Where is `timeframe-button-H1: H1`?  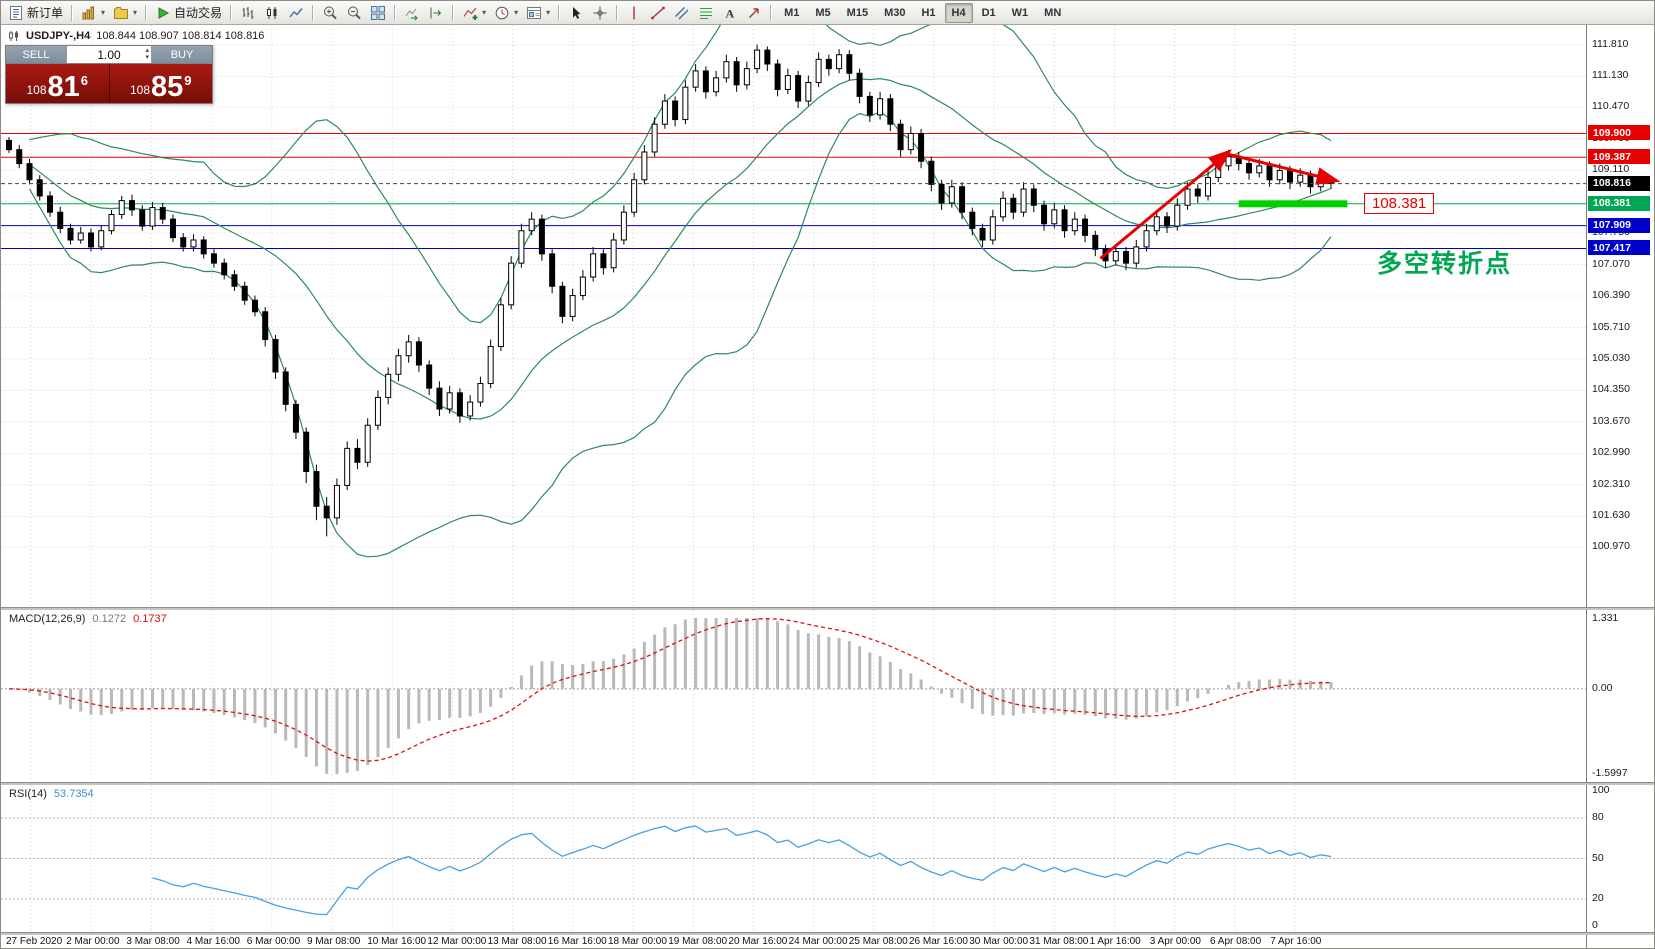
timeframe-button-H1: H1 is located at coordinates (928, 12).